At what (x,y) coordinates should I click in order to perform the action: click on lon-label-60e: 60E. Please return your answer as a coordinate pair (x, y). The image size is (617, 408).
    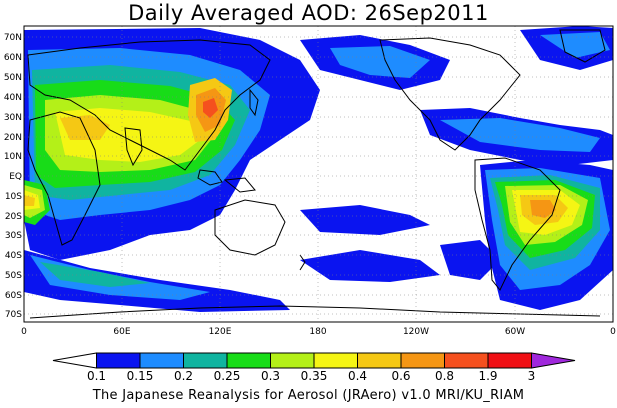
    Looking at the image, I should click on (121, 332).